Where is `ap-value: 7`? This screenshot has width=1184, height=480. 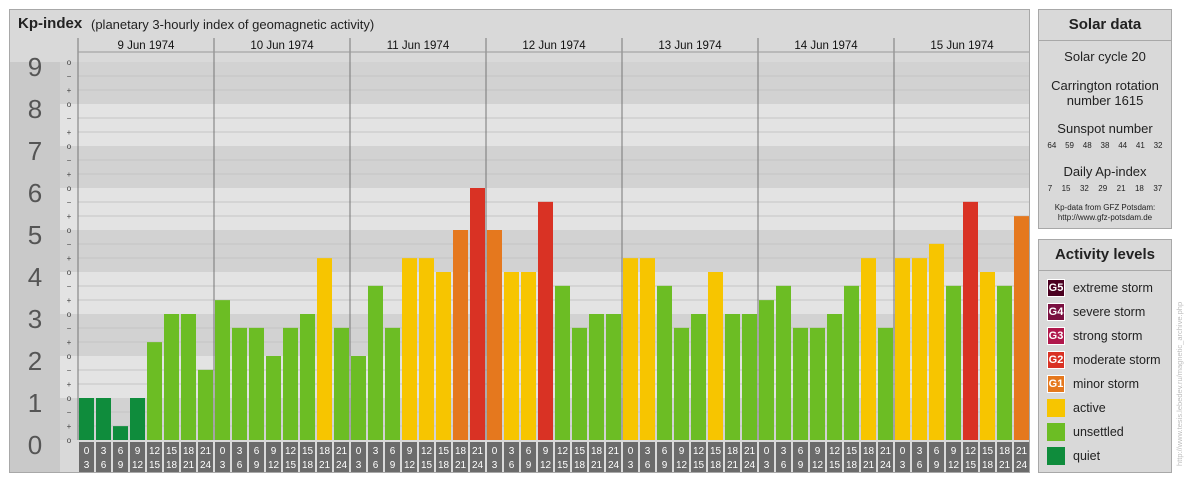 ap-value: 7 is located at coordinates (1050, 188).